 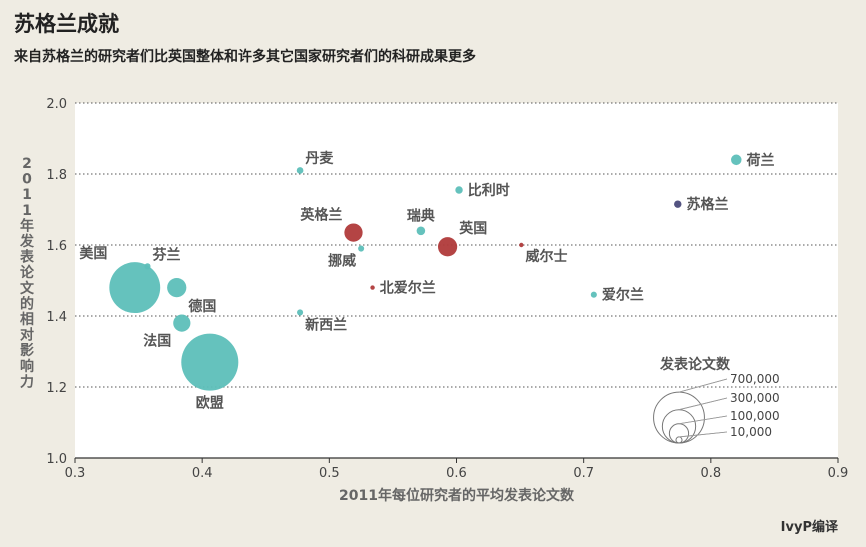 What do you see at coordinates (760, 160) in the screenshot?
I see `point-label: 荷兰` at bounding box center [760, 160].